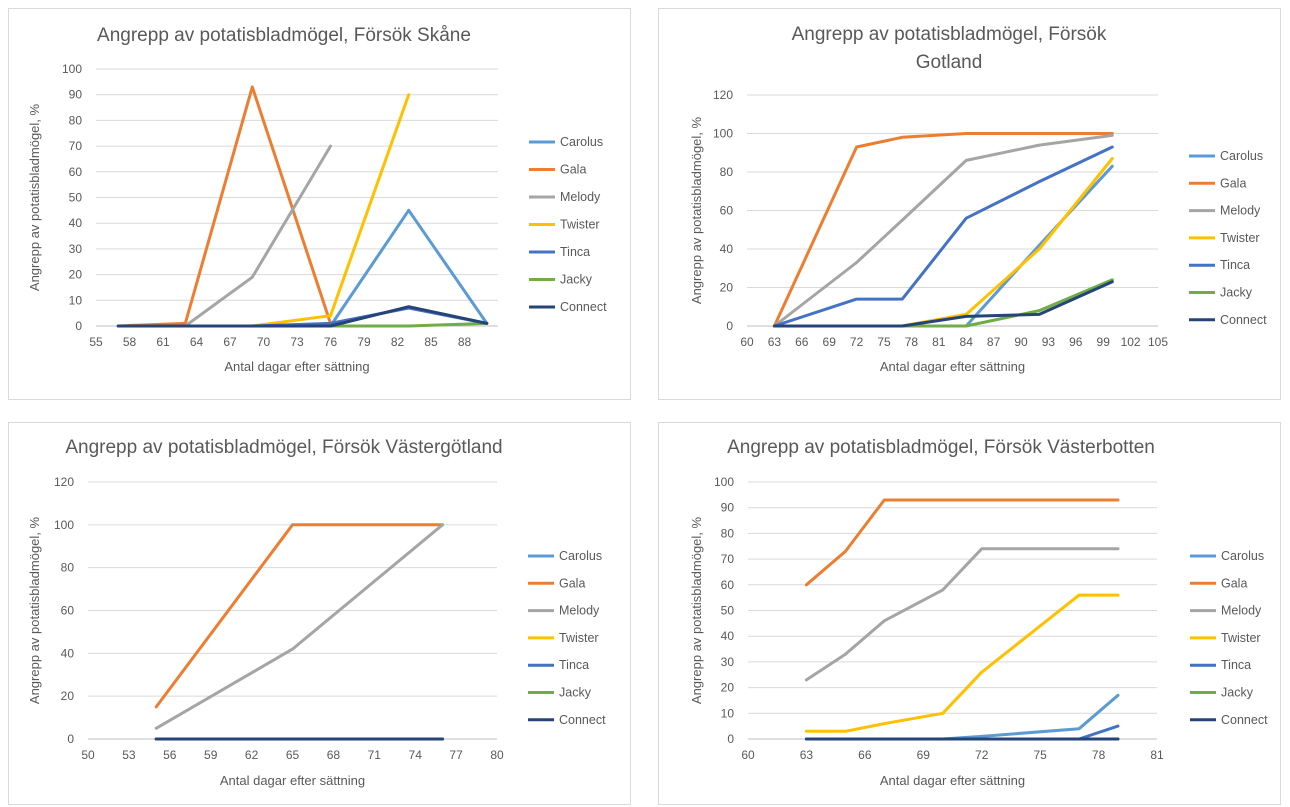 This screenshot has width=1290, height=807. I want to click on x-tick-label: 74, so click(416, 755).